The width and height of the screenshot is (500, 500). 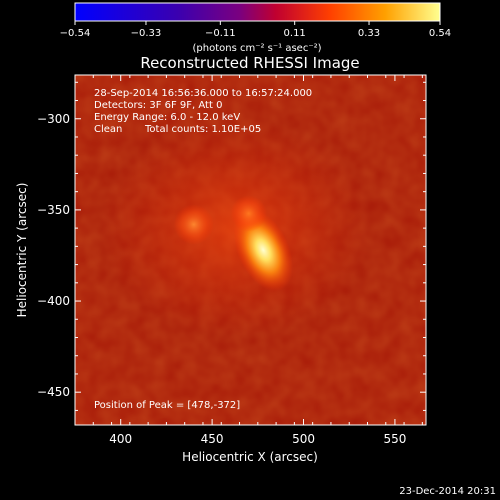 What do you see at coordinates (75, 33) in the screenshot?
I see `colorbar-tick-label: −0.54` at bounding box center [75, 33].